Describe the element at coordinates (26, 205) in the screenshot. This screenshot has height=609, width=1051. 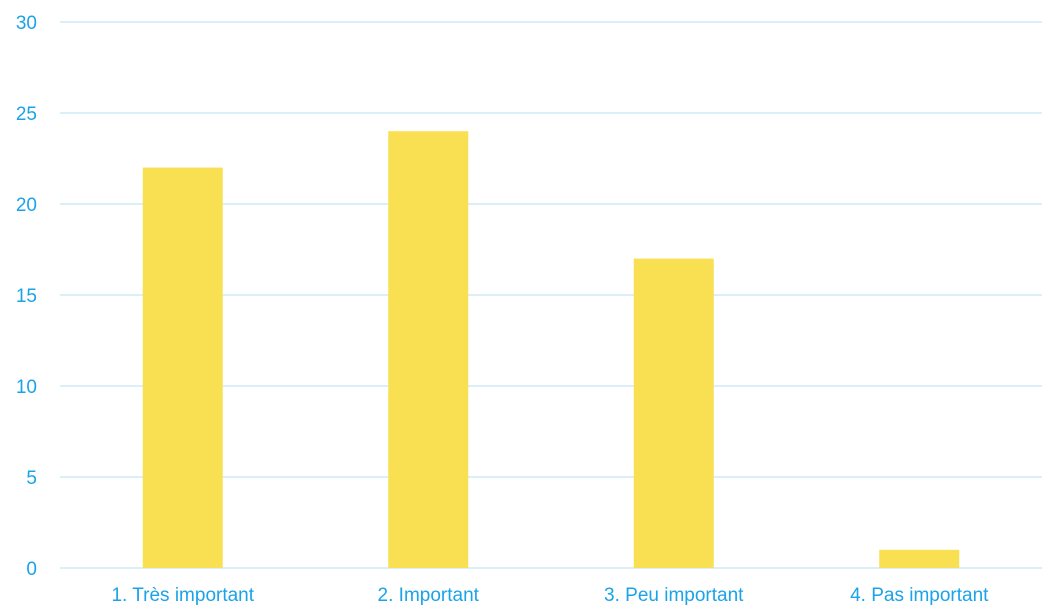
I see `y-tick-label: 20` at that location.